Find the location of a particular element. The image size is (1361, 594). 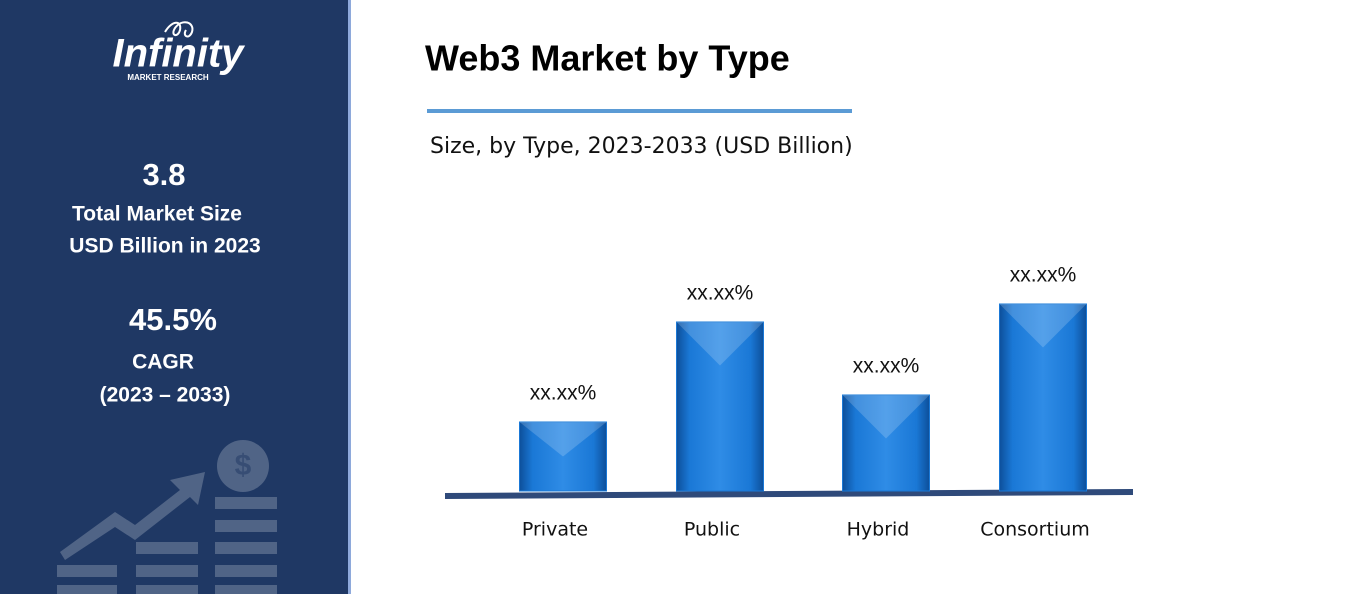

baseline is located at coordinates (789, 494).